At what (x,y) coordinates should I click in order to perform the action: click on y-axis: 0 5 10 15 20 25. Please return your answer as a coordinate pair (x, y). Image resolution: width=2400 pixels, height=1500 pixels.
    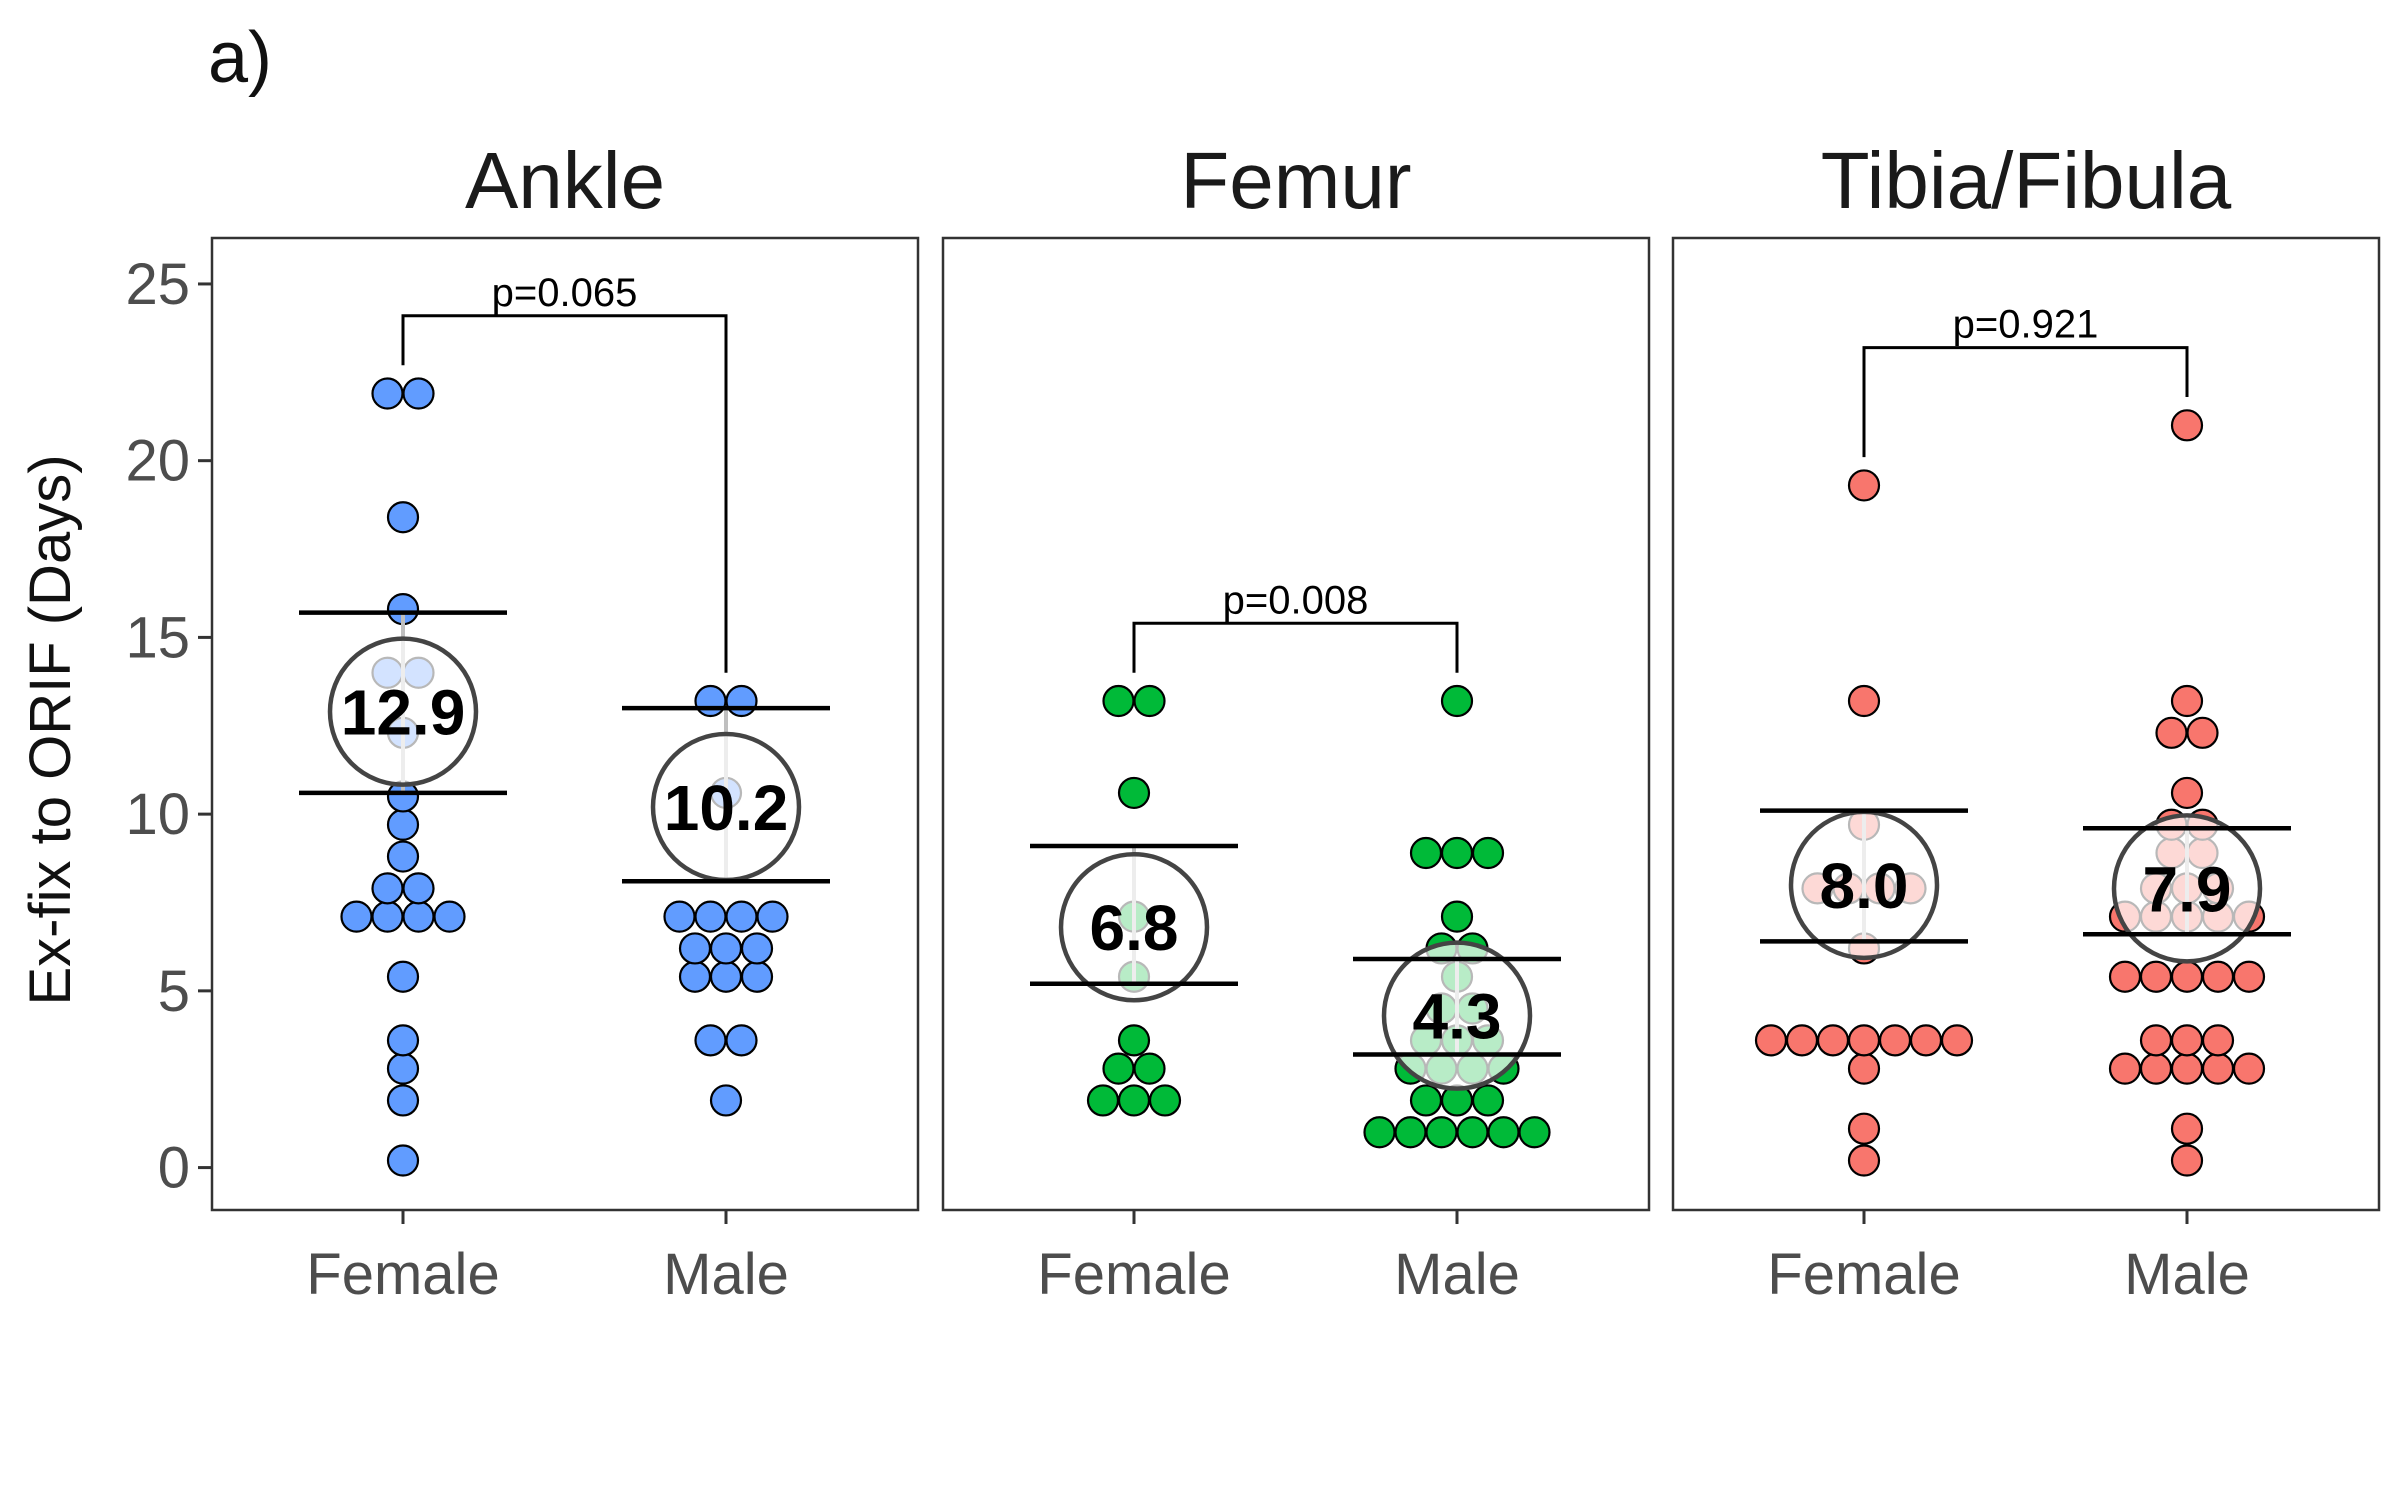
    Looking at the image, I should click on (168, 726).